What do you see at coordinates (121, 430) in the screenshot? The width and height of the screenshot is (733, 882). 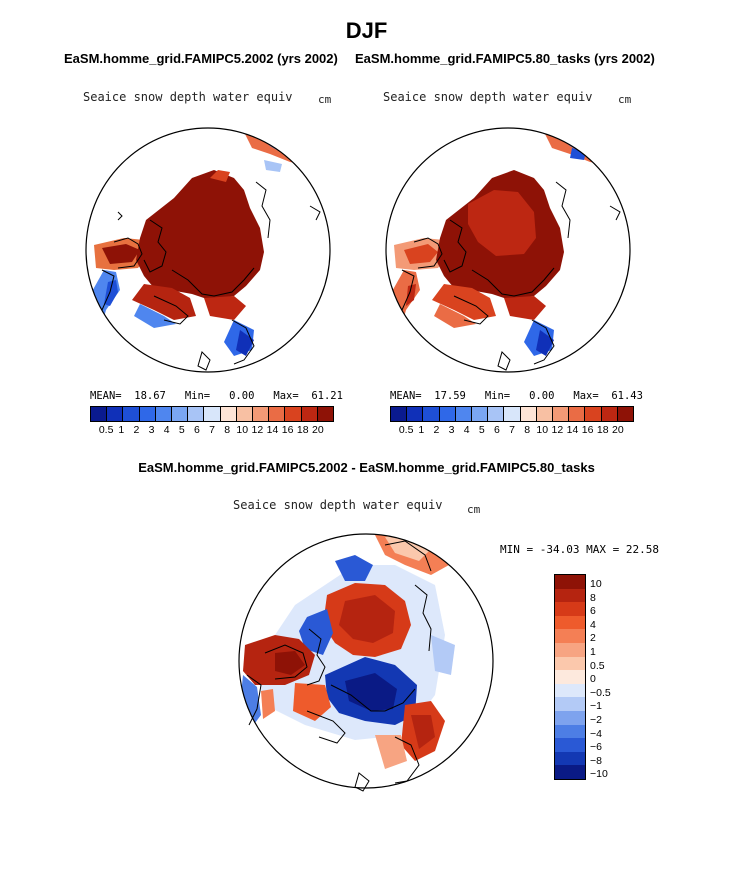 I see `left-colorbar-tick-label: 1` at bounding box center [121, 430].